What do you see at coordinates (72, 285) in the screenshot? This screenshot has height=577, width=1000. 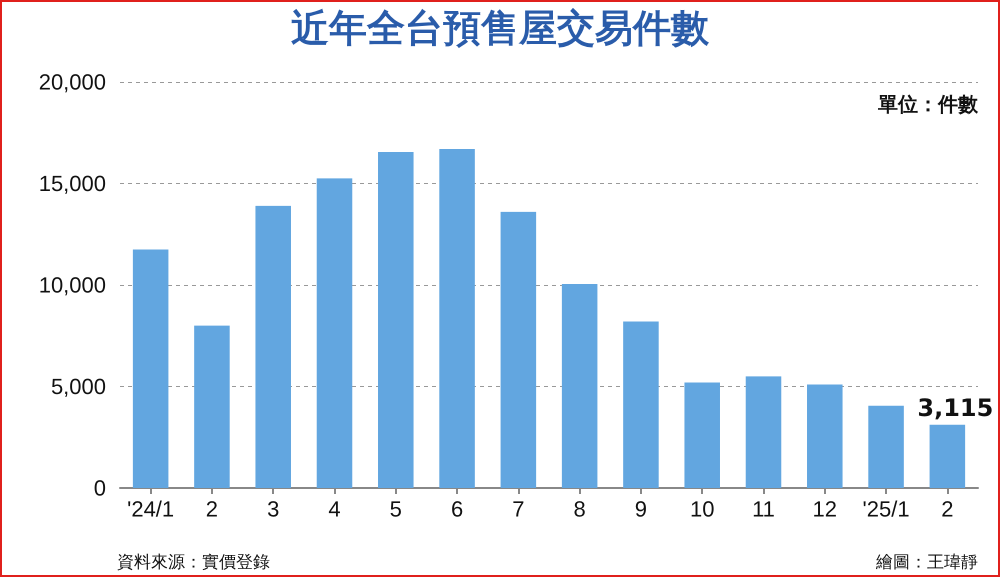 I see `y-tick-label: 10,000` at bounding box center [72, 285].